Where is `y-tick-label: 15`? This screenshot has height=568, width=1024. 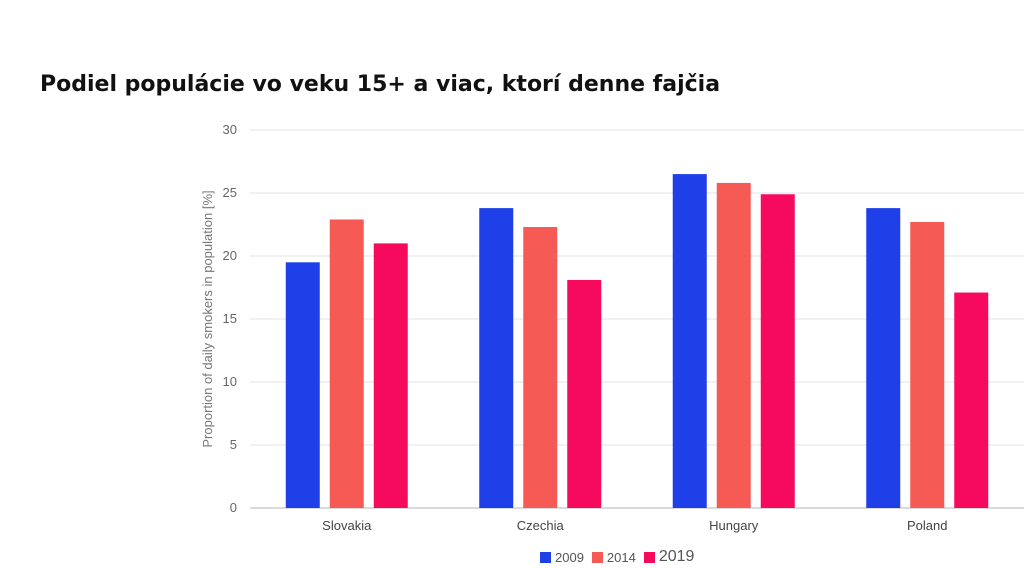
y-tick-label: 15 is located at coordinates (230, 318).